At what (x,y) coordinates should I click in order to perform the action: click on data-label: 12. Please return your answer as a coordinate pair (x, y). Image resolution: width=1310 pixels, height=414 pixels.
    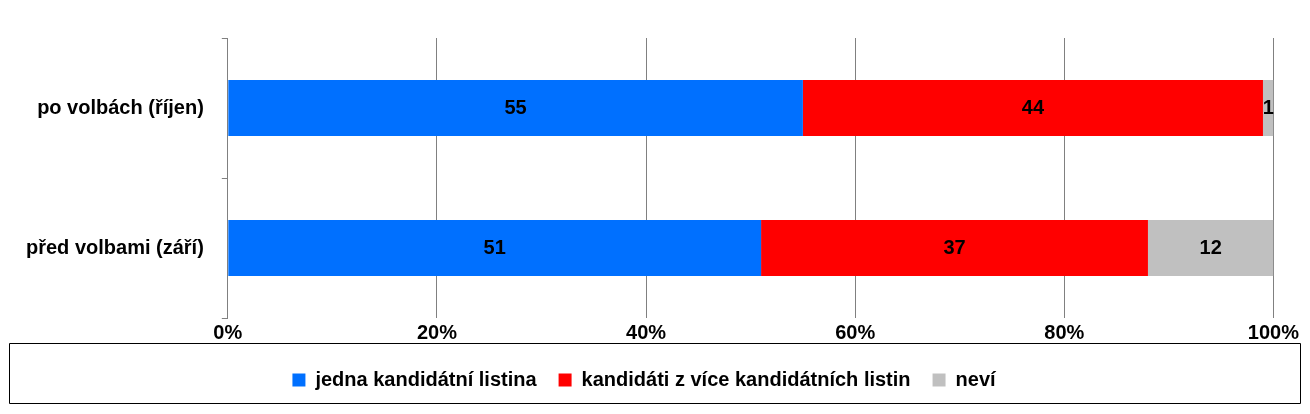
    Looking at the image, I should click on (1210, 246).